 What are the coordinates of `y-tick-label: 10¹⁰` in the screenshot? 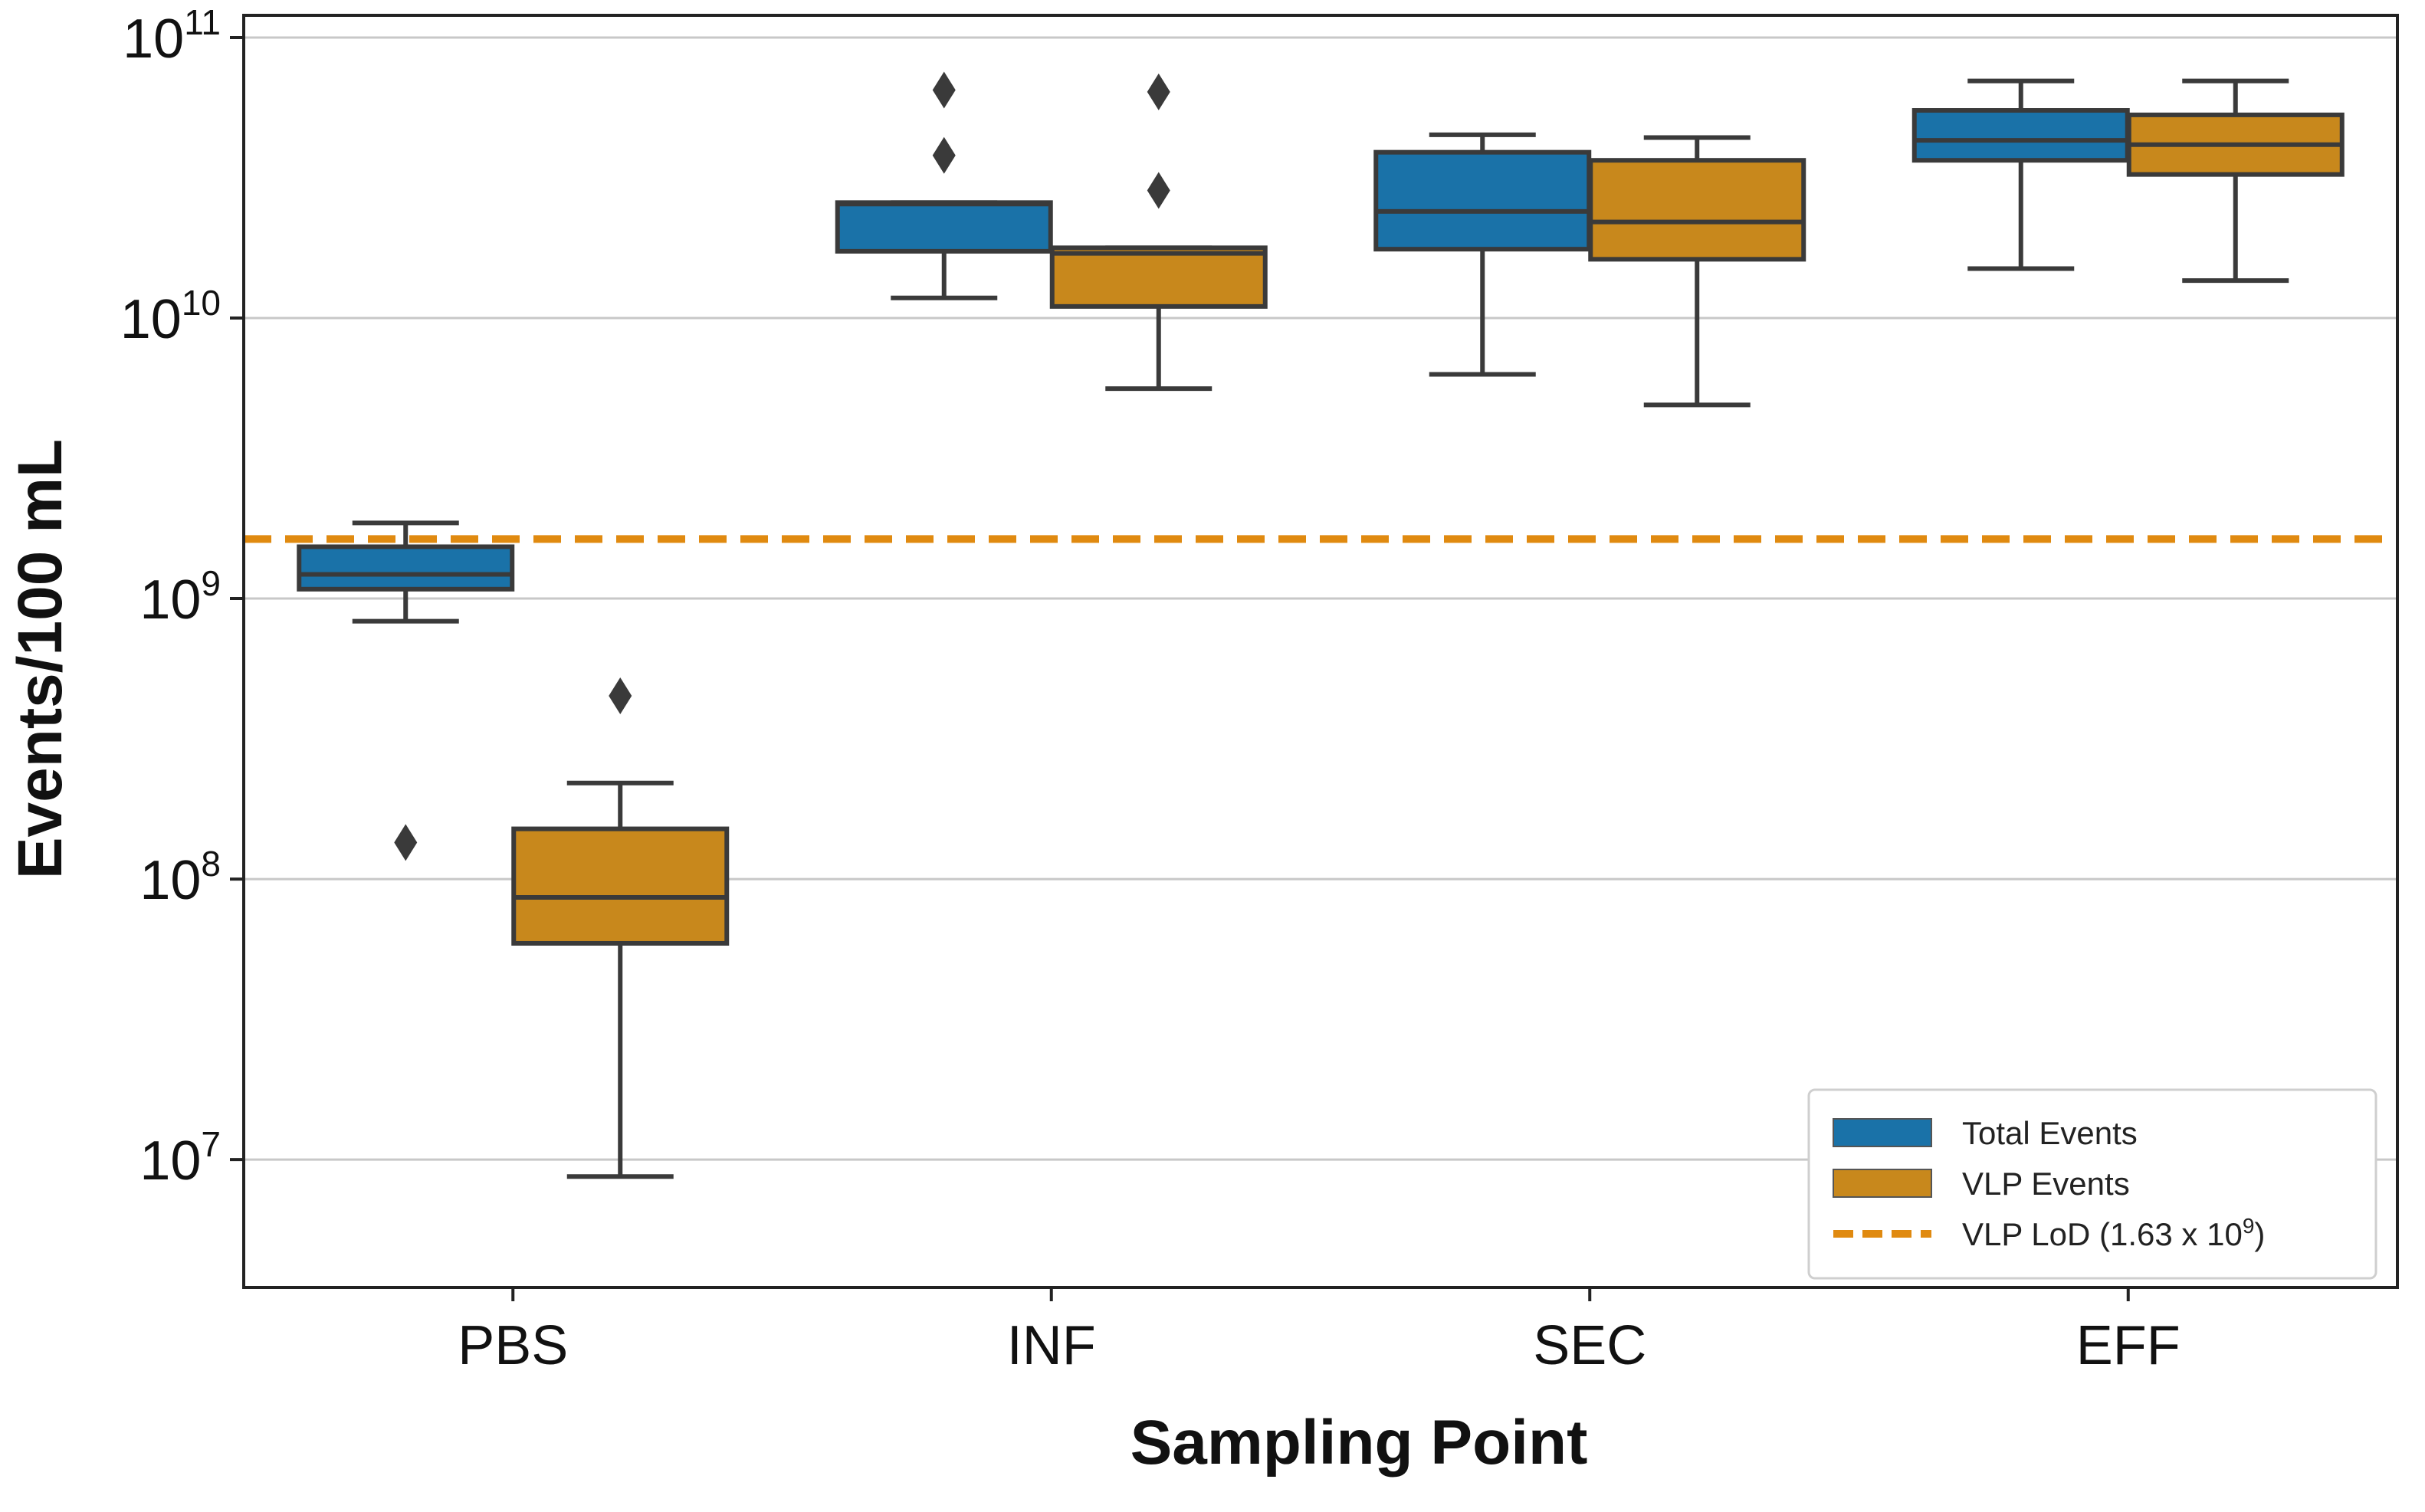 It's located at (170, 316).